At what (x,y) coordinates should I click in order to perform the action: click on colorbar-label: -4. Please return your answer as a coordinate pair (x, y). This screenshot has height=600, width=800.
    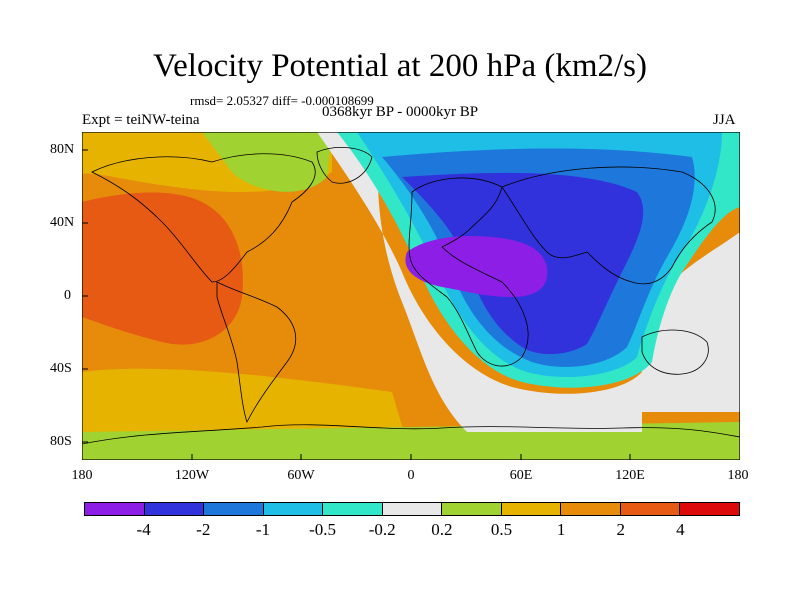
    Looking at the image, I should click on (143, 529).